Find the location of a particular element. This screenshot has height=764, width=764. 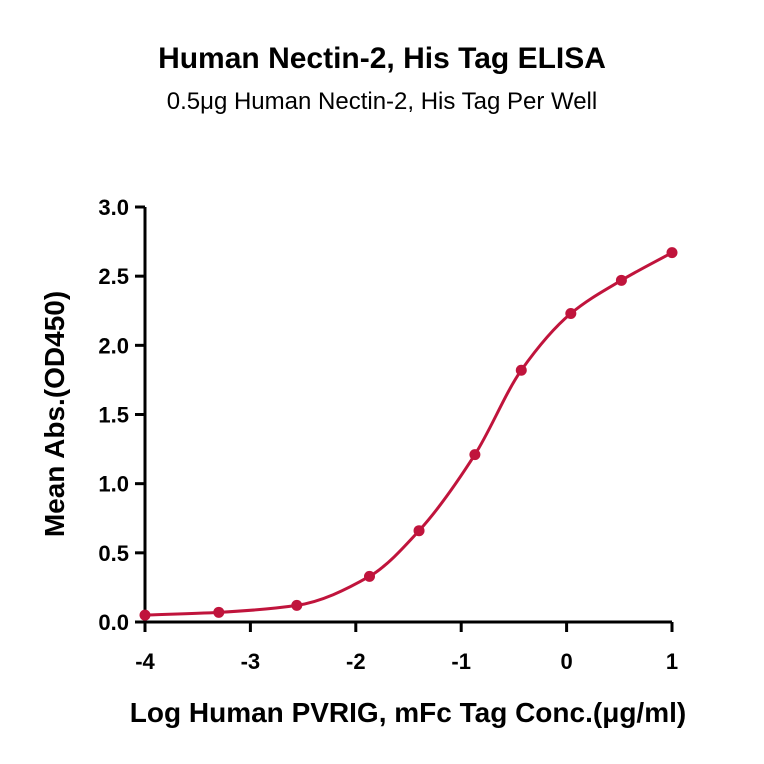

x-tick-label: -1 is located at coordinates (461, 661).